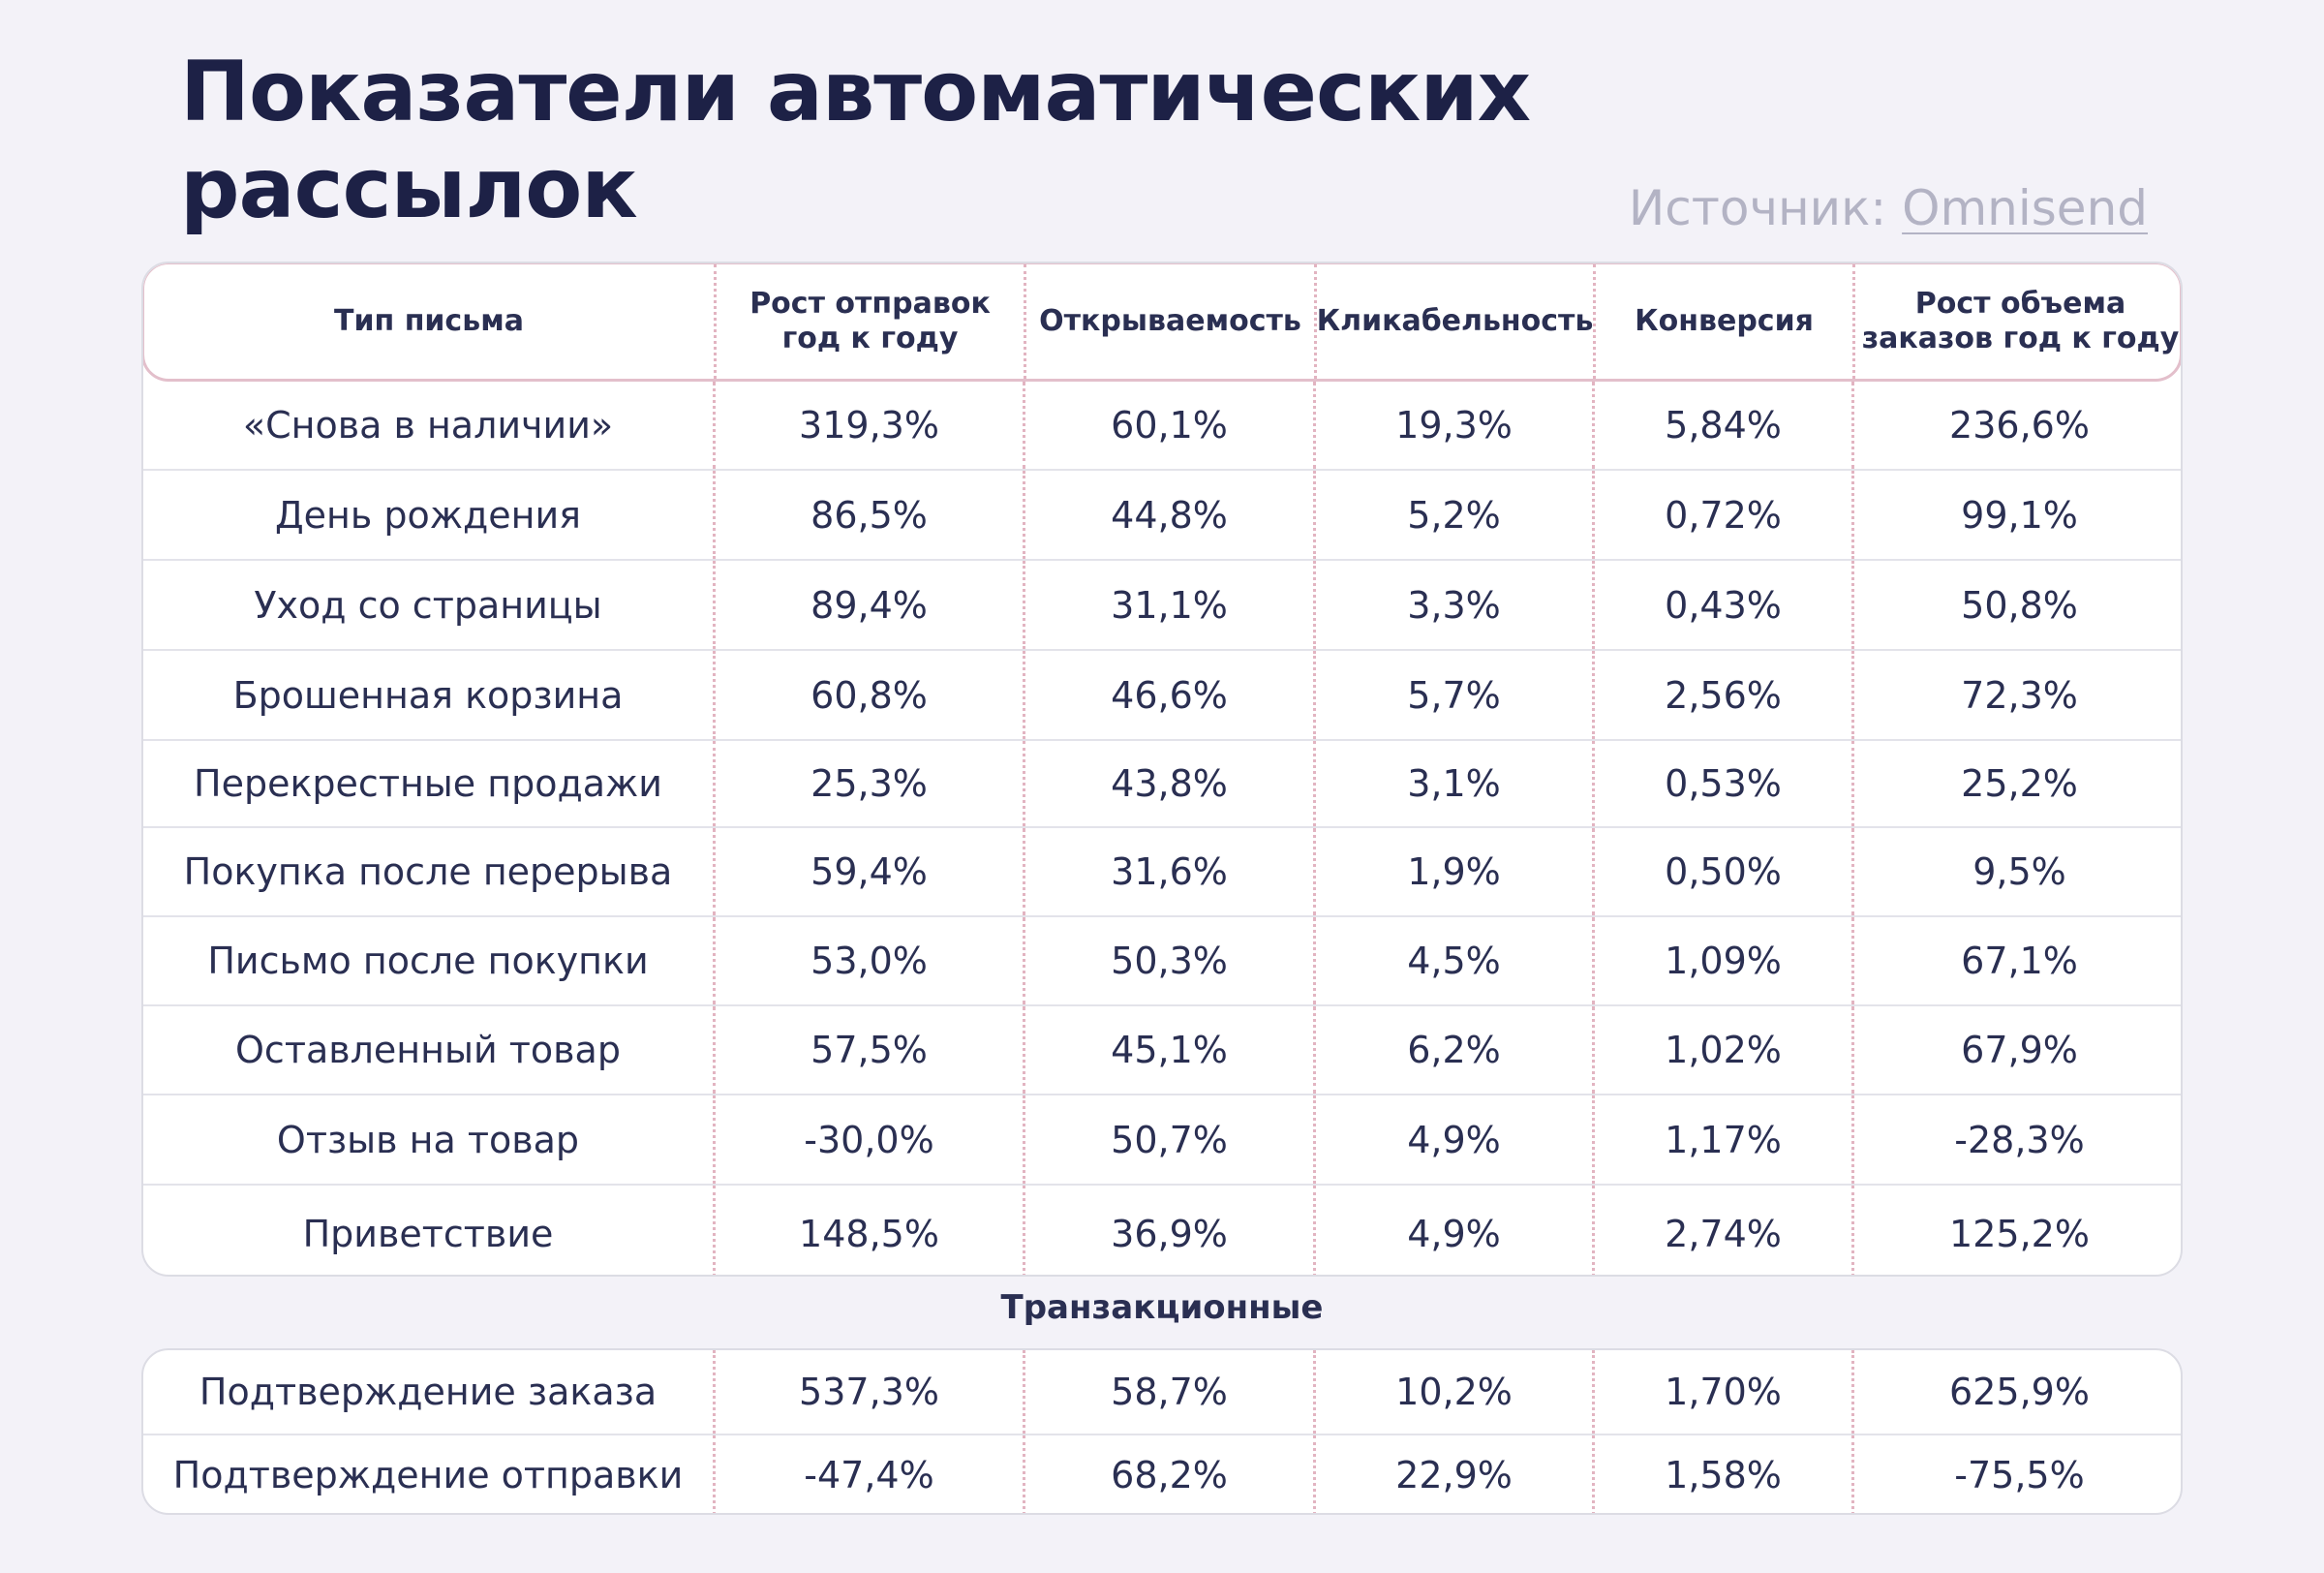 Image resolution: width=2324 pixels, height=1573 pixels. Describe the element at coordinates (2016, 1230) in the screenshot. I see `table-cell: 125,2%` at that location.